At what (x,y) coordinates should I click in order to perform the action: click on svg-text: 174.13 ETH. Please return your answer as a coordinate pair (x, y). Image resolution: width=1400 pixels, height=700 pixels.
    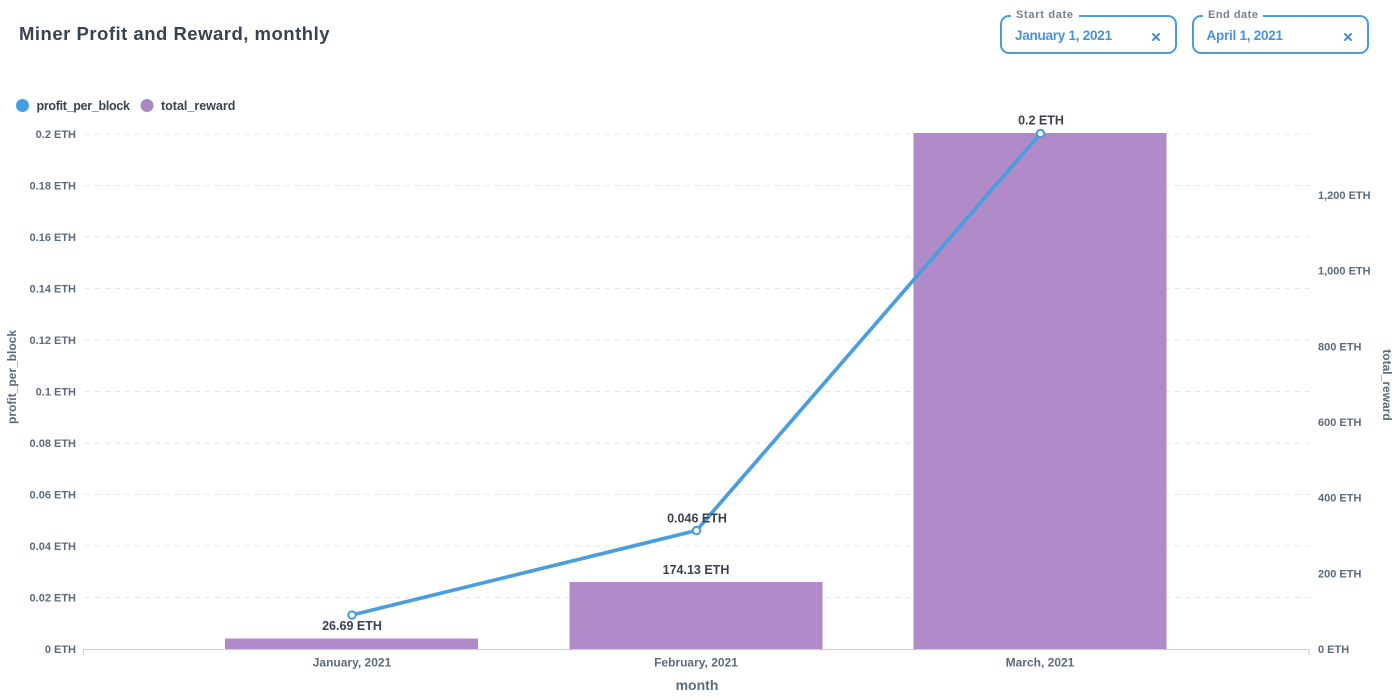
    Looking at the image, I should click on (696, 570).